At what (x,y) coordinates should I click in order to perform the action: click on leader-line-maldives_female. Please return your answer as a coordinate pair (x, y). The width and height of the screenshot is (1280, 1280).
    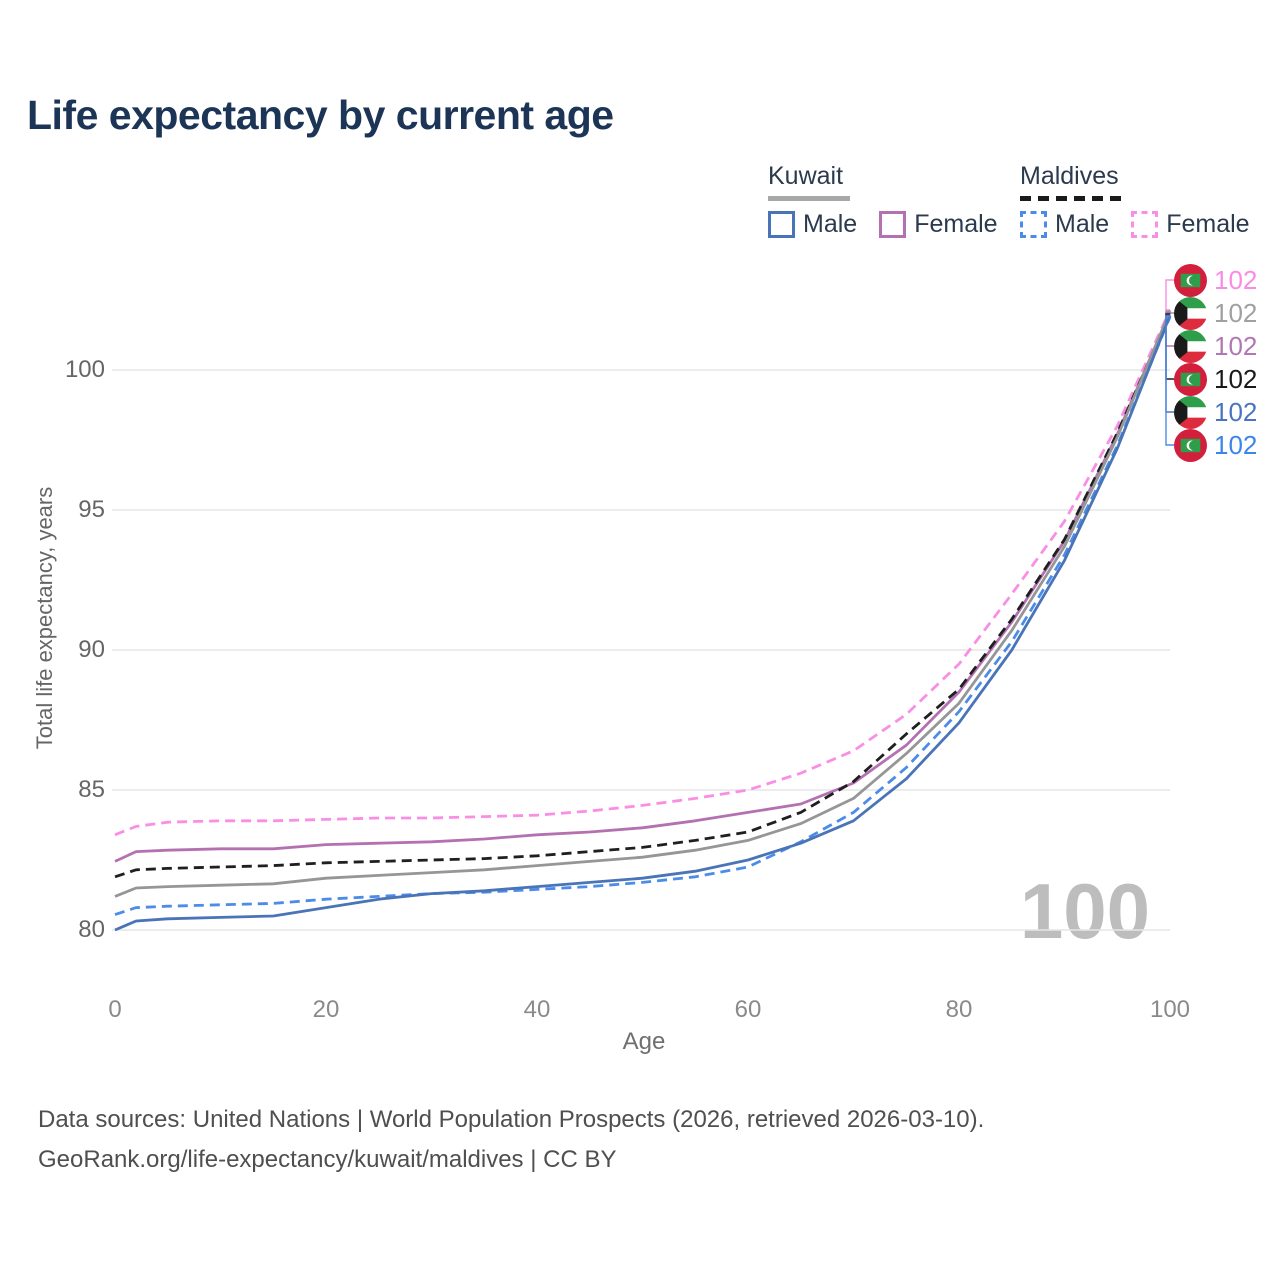
    Looking at the image, I should click on (1169, 295).